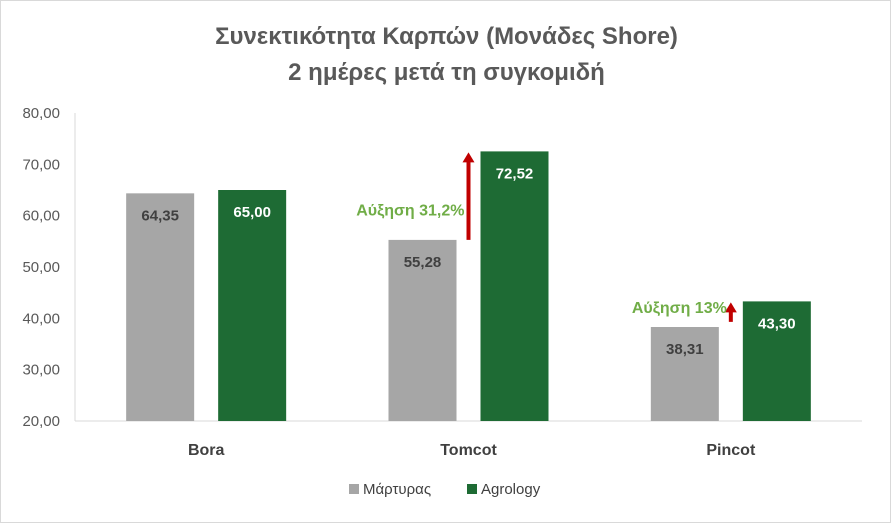 Image resolution: width=891 pixels, height=523 pixels. I want to click on y-tick-label: 80,00, so click(41, 113).